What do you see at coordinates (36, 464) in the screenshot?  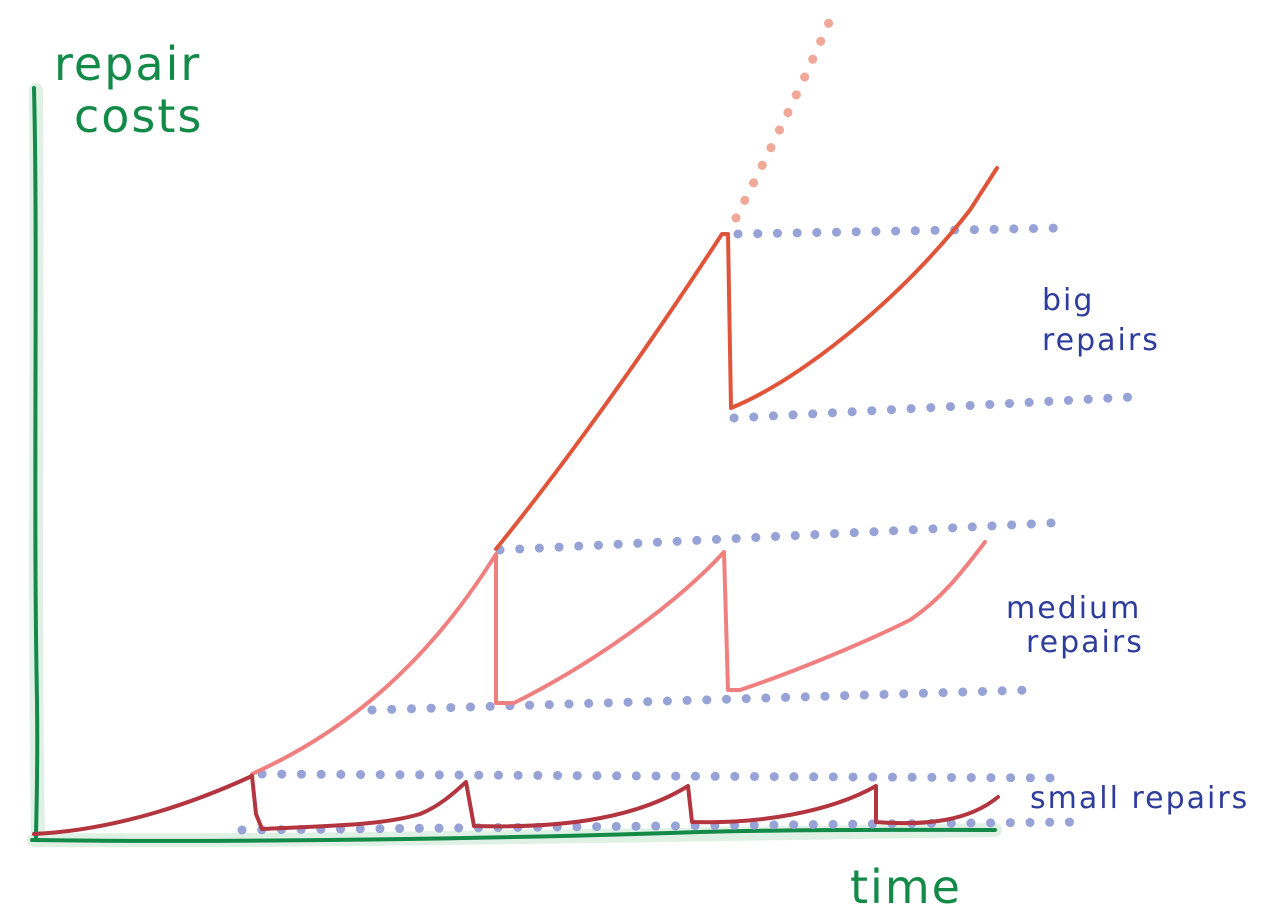 I see `y-axis` at bounding box center [36, 464].